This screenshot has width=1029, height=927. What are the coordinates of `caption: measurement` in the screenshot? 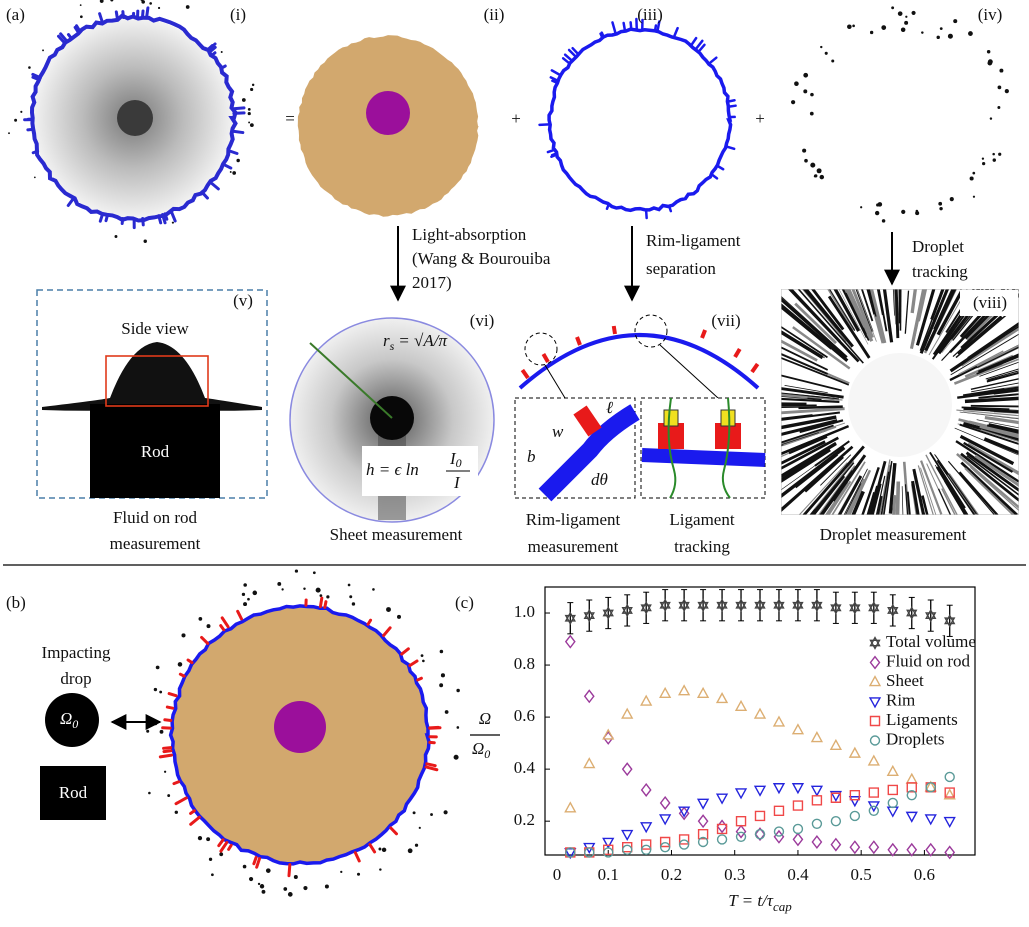 It's located at (155, 543).